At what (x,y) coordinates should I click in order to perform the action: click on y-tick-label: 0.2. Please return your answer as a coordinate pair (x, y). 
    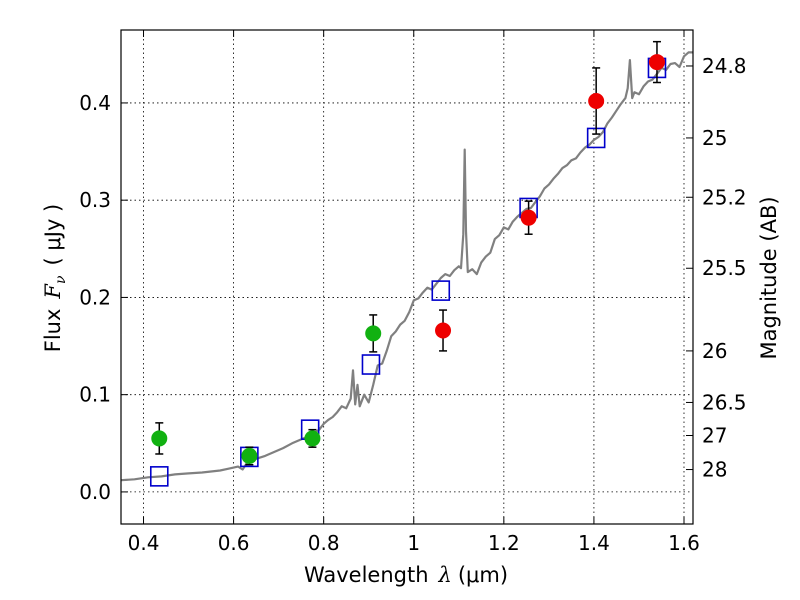
    Looking at the image, I should click on (95, 297).